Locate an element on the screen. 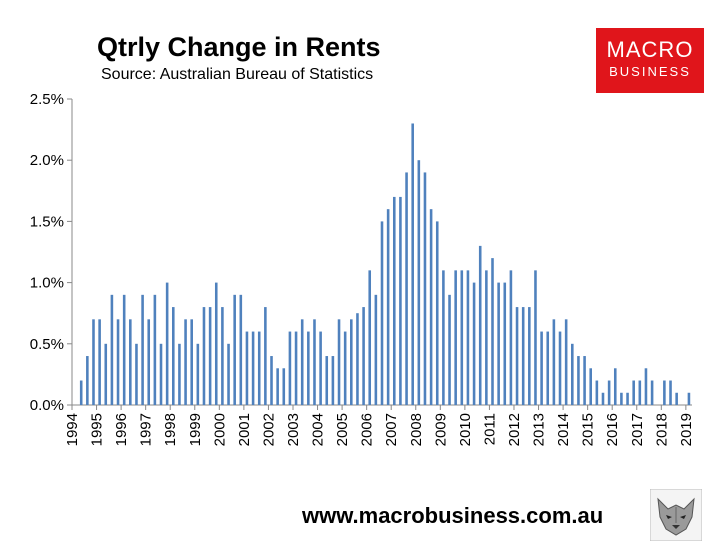 Image resolution: width=712 pixels, height=551 pixels. x-tick-label: 2006 is located at coordinates (367, 429).